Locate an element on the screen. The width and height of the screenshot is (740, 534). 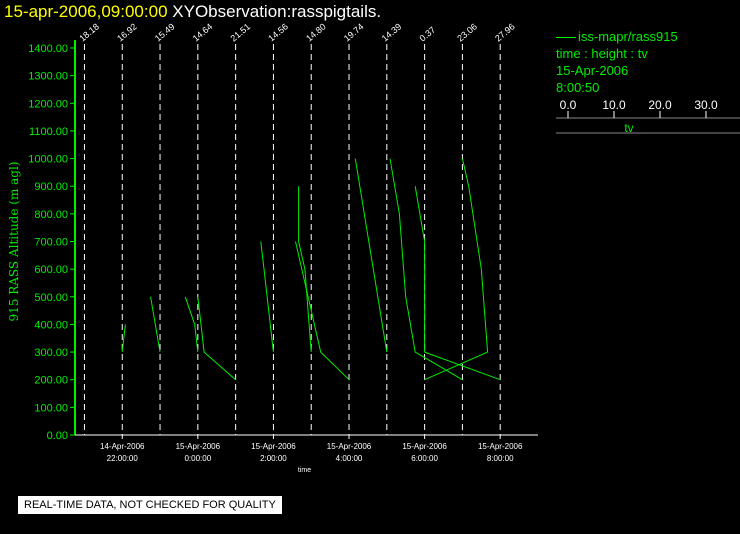
profile-label: 14.56 is located at coordinates (278, 32).